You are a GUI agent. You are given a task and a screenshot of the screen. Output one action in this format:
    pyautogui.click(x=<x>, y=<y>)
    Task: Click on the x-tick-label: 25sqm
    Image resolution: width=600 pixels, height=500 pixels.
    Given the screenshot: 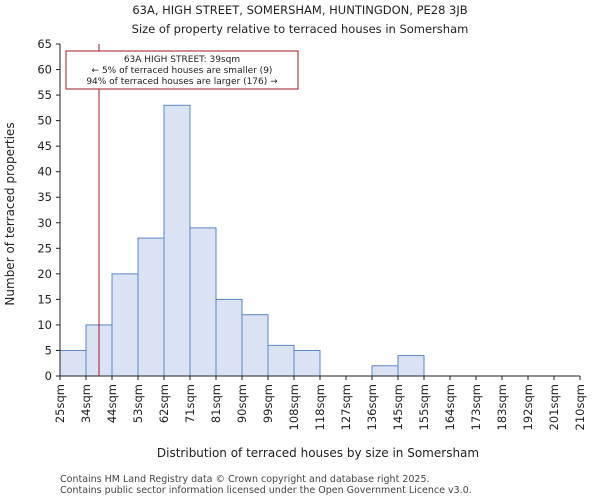 What is the action you would take?
    pyautogui.click(x=60, y=403)
    